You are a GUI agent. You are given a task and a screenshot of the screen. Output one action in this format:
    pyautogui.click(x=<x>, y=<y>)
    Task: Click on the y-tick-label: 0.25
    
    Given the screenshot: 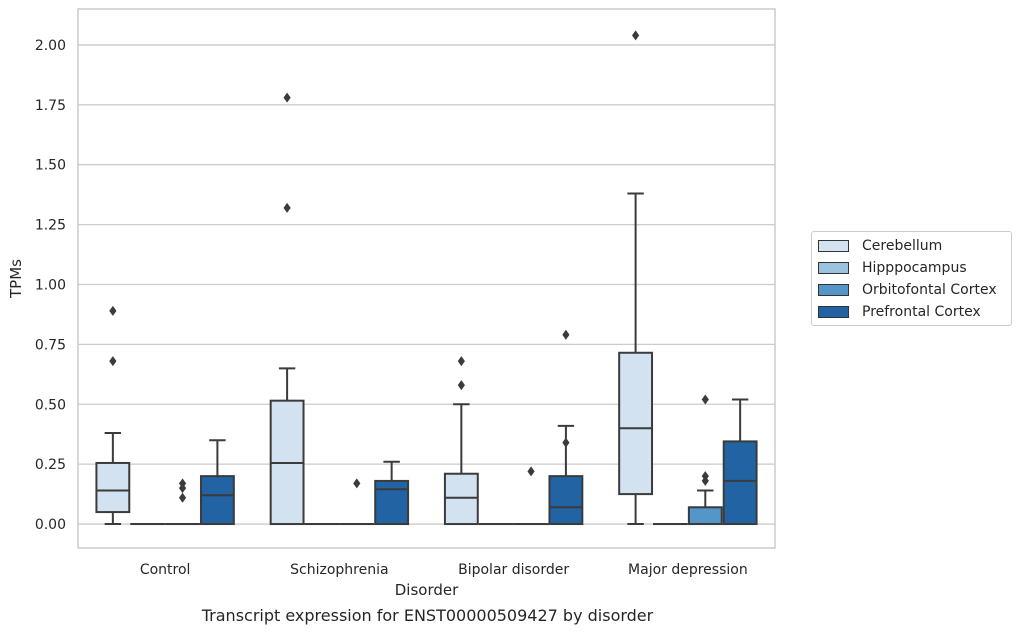 What is the action you would take?
    pyautogui.click(x=50, y=465)
    